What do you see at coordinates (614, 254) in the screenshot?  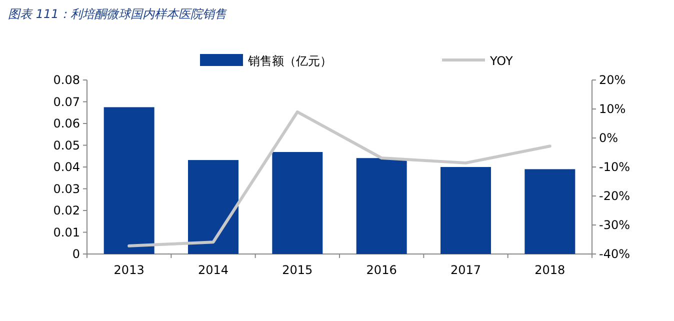 I see `y2-tick-label: -40%` at bounding box center [614, 254].